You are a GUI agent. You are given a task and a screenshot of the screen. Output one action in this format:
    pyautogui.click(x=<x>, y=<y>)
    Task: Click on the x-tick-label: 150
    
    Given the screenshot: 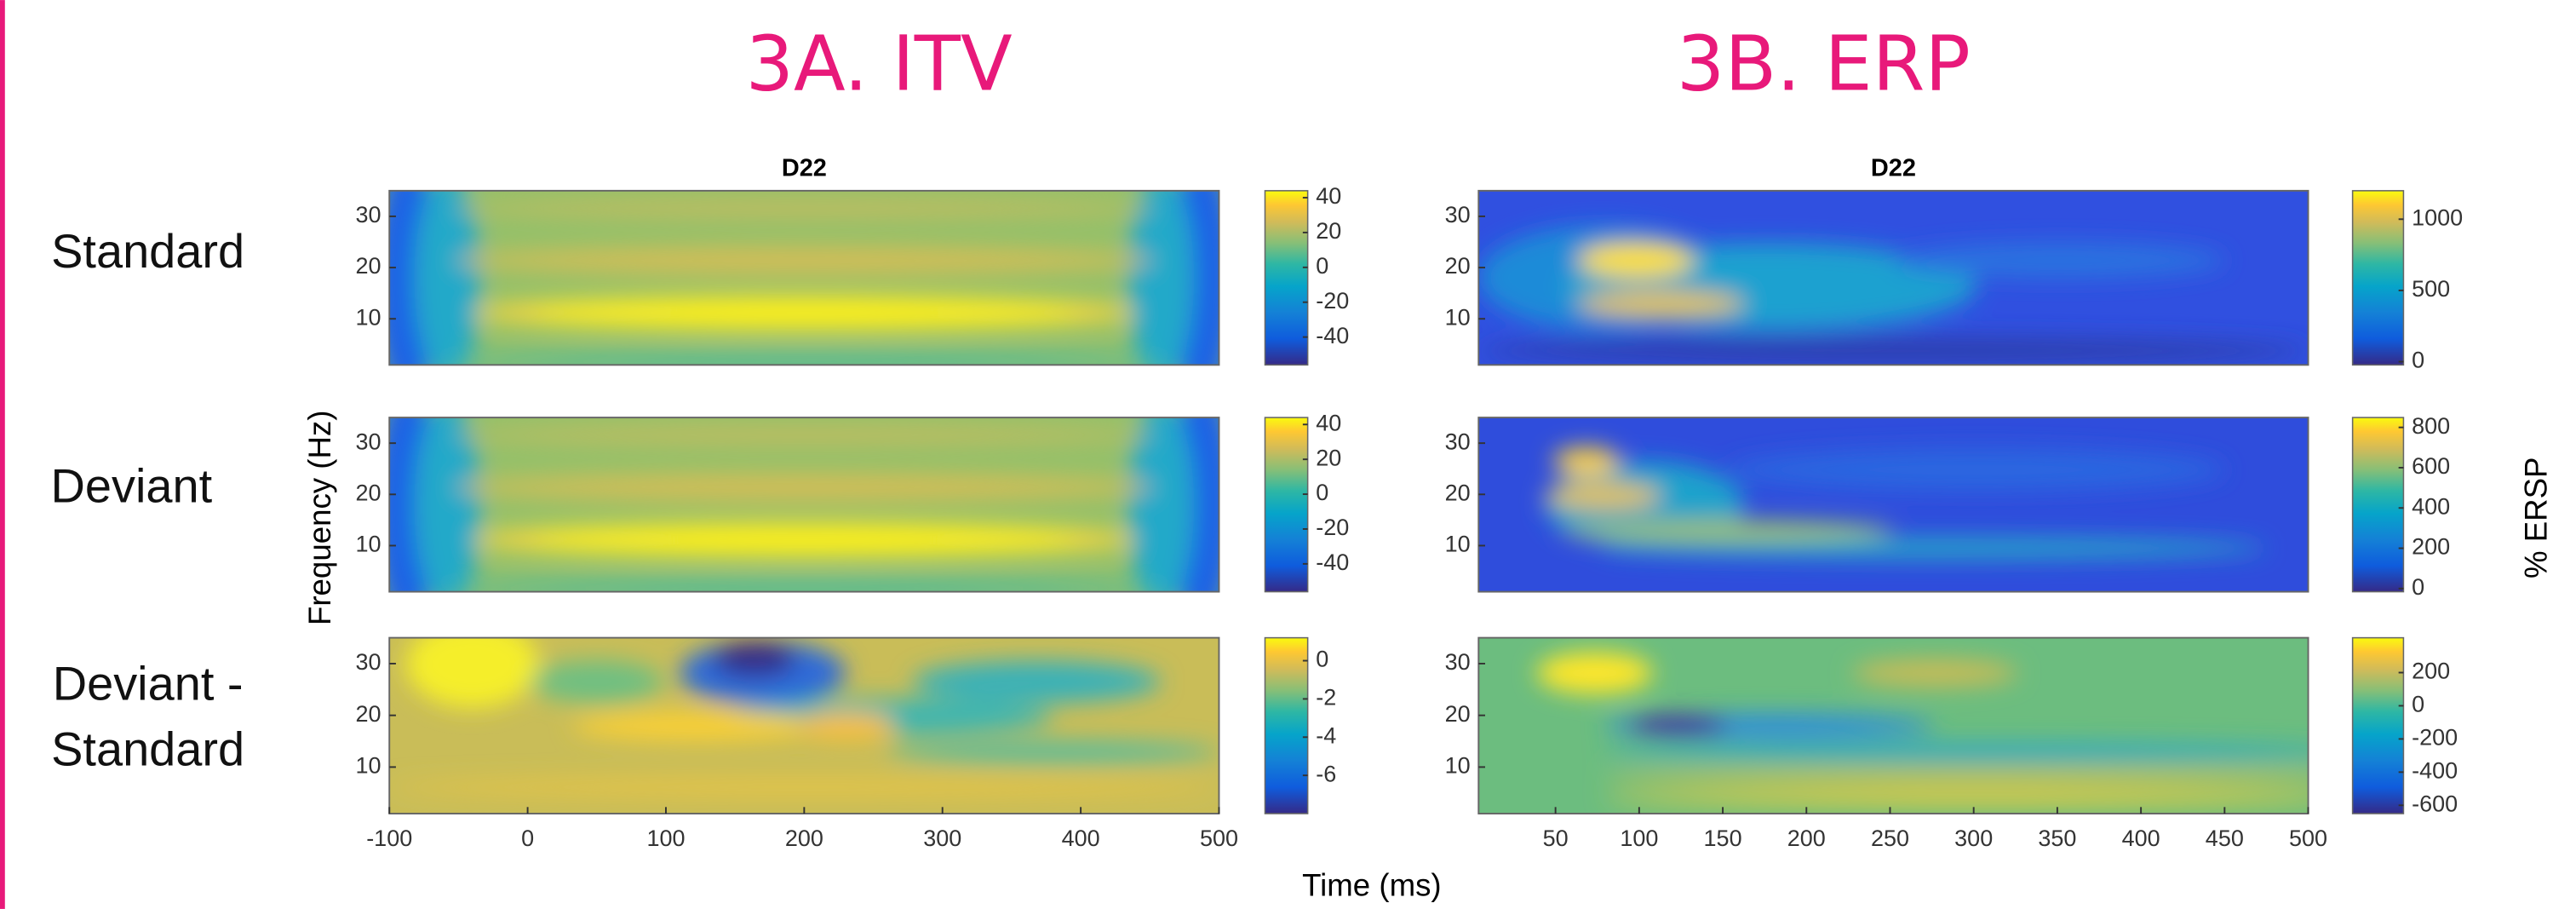 What is the action you would take?
    pyautogui.click(x=1723, y=838)
    